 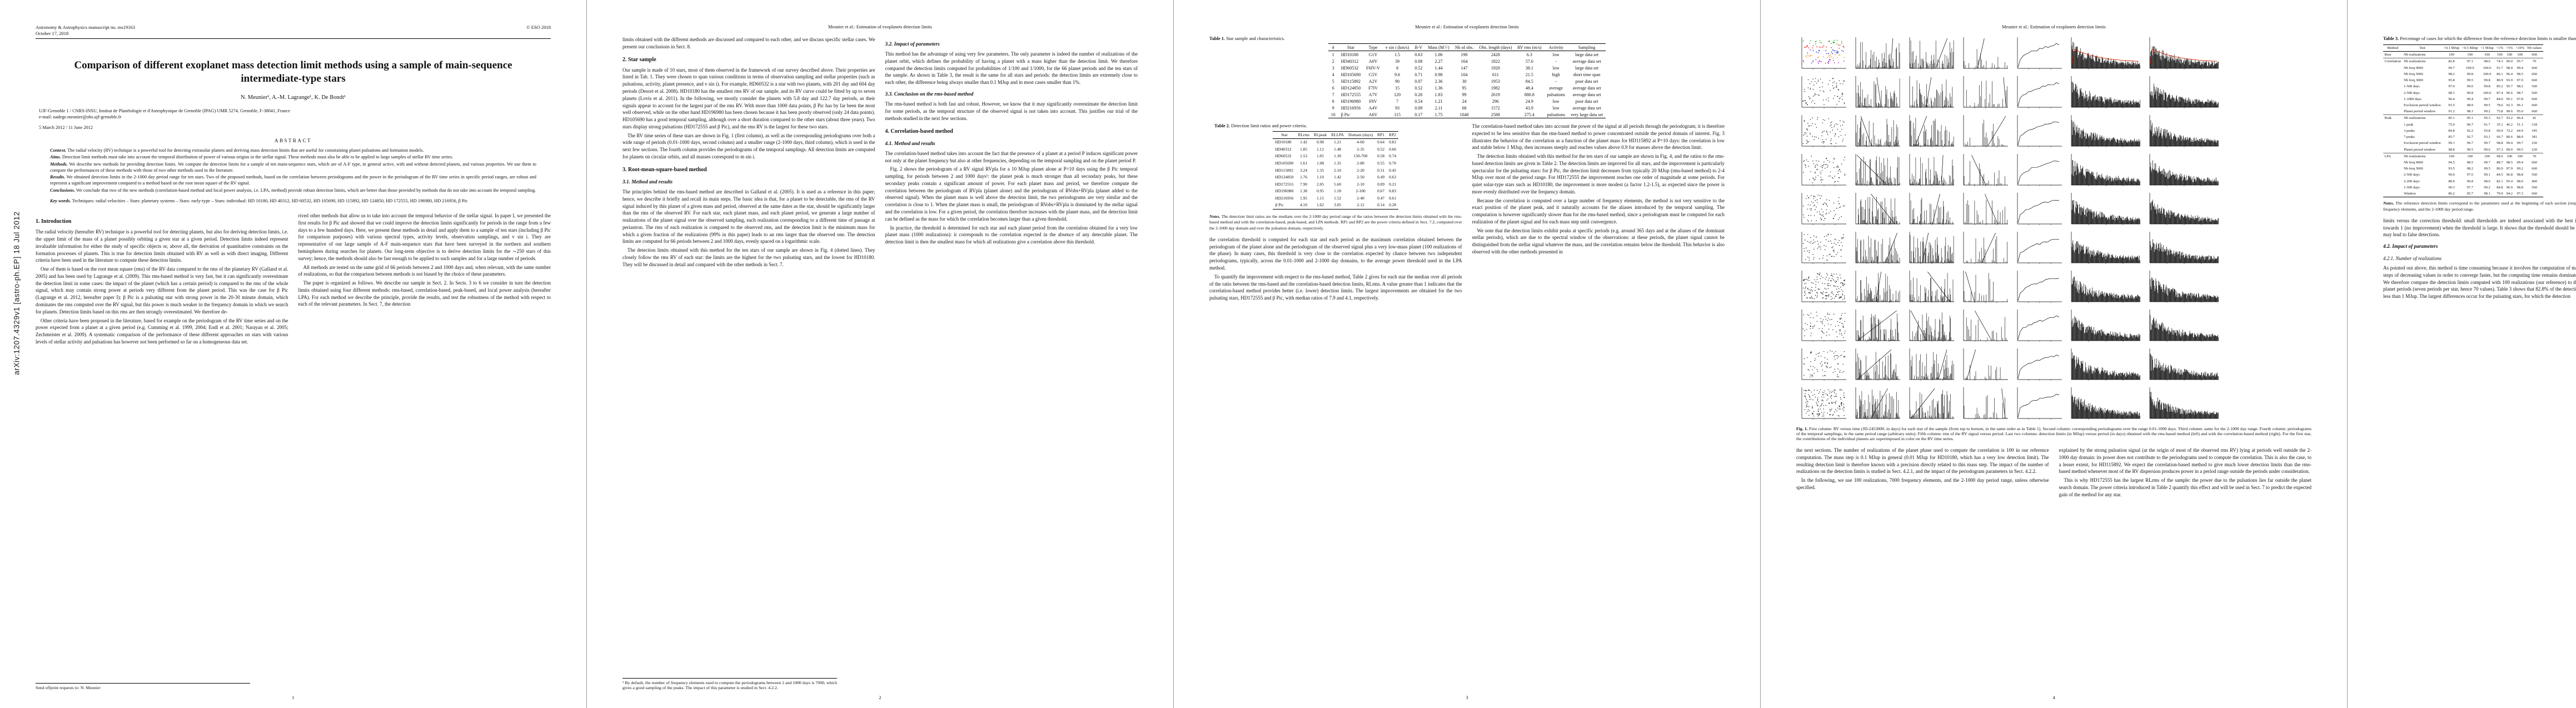 What do you see at coordinates (2462, 697) in the screenshot?
I see `page-number: 5` at bounding box center [2462, 697].